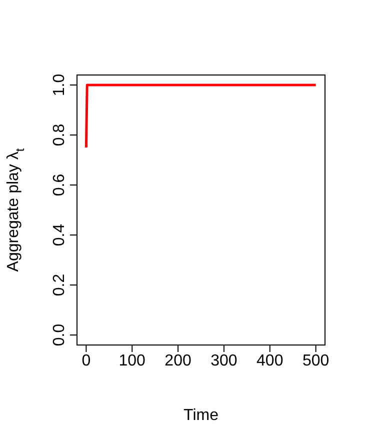 The width and height of the screenshot is (365, 442). I want to click on y-tick-label: 0.2, so click(59, 285).